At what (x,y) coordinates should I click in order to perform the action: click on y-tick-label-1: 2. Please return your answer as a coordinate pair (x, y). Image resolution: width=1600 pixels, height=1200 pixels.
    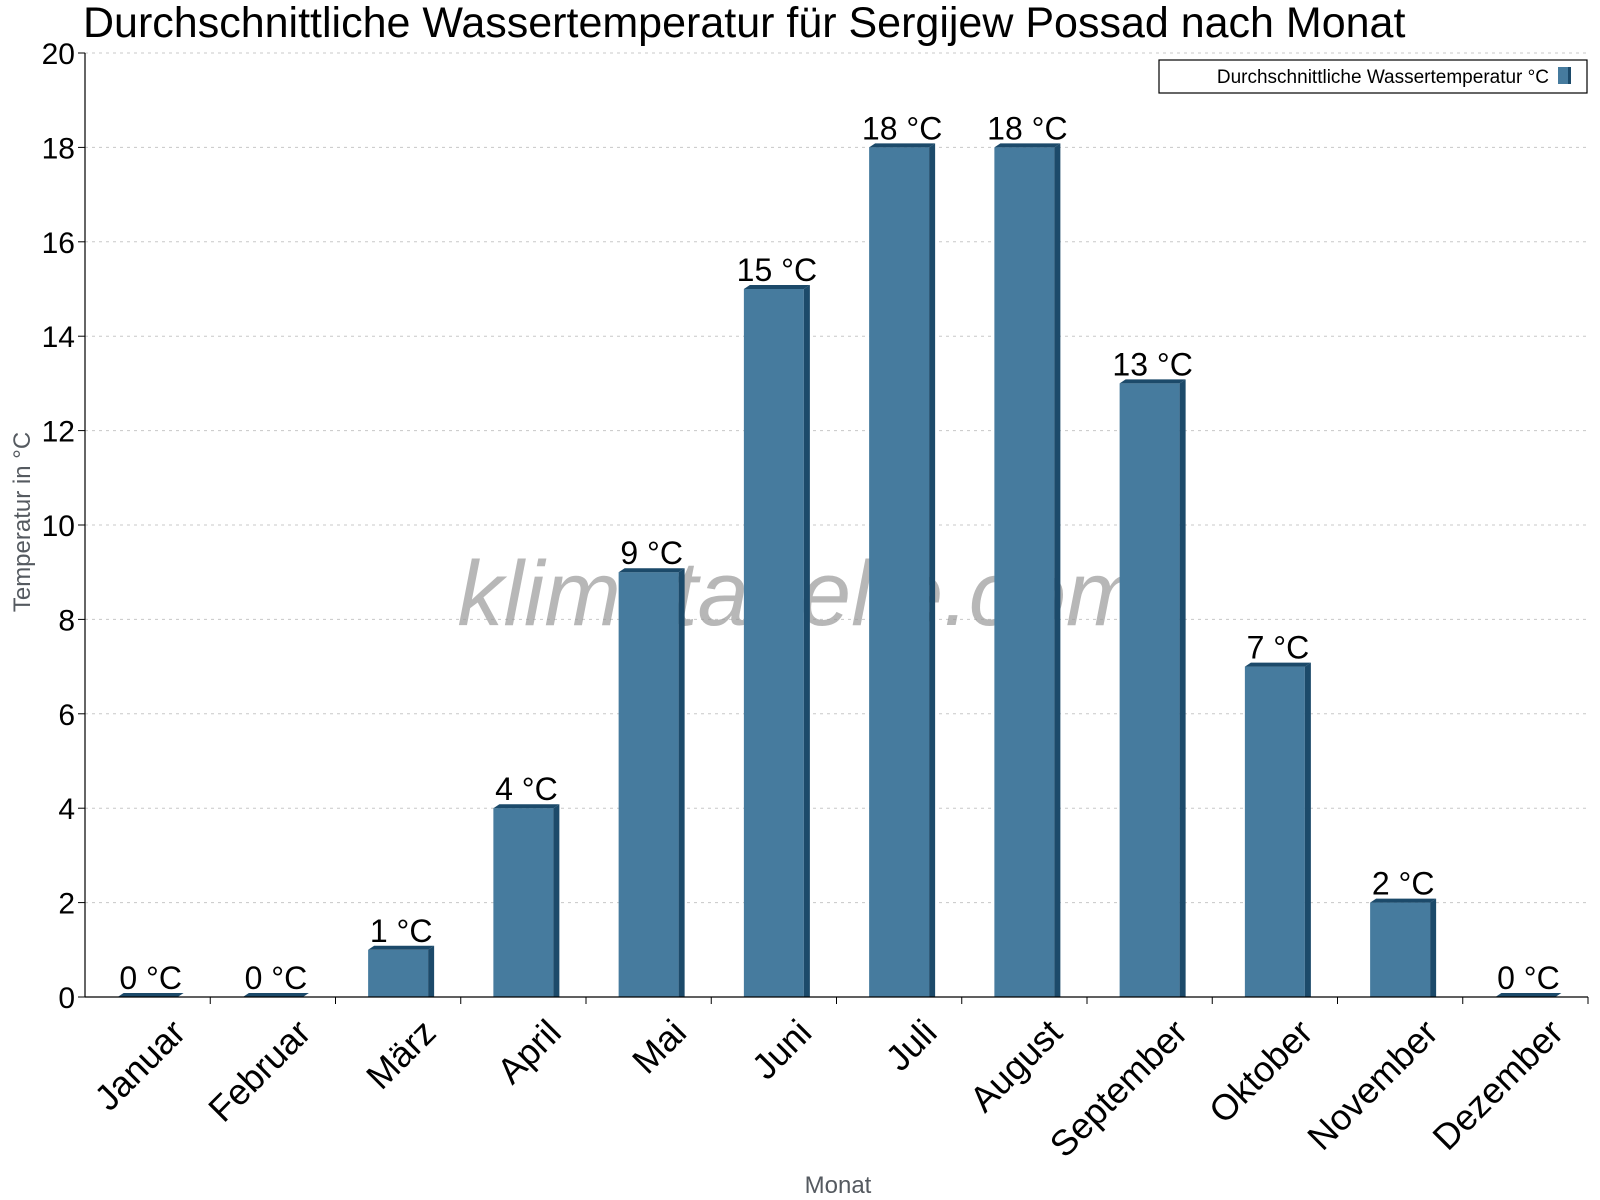
    Looking at the image, I should click on (66, 904).